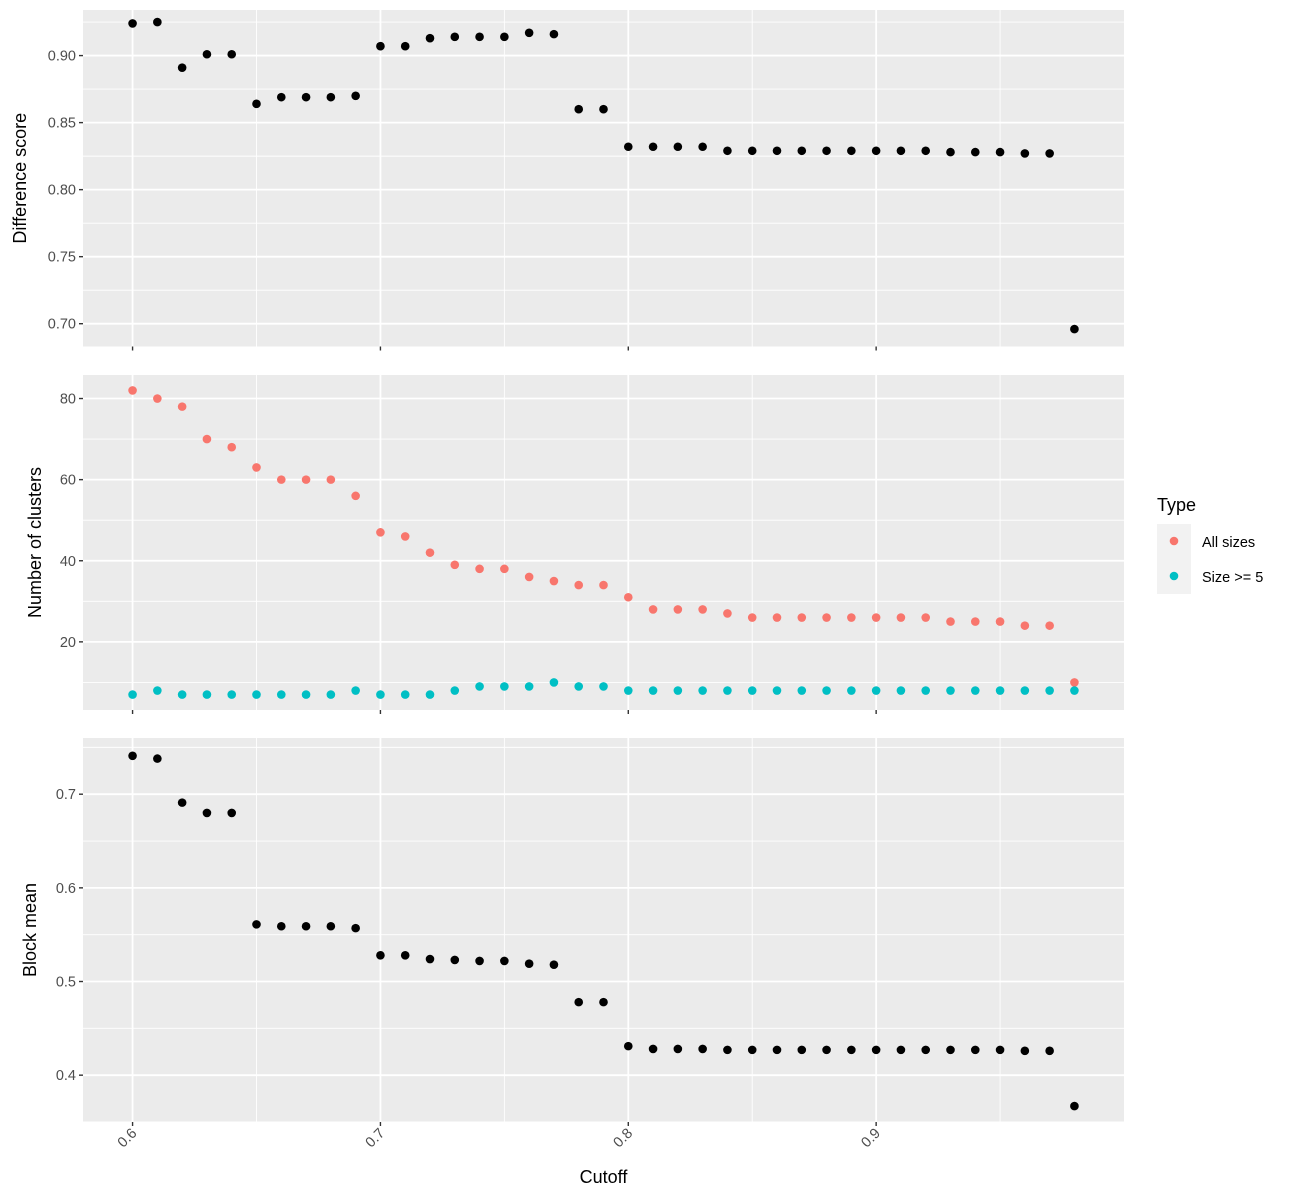 The height and width of the screenshot is (1200, 1300). I want to click on y-tick-label: 0.85, so click(62, 124).